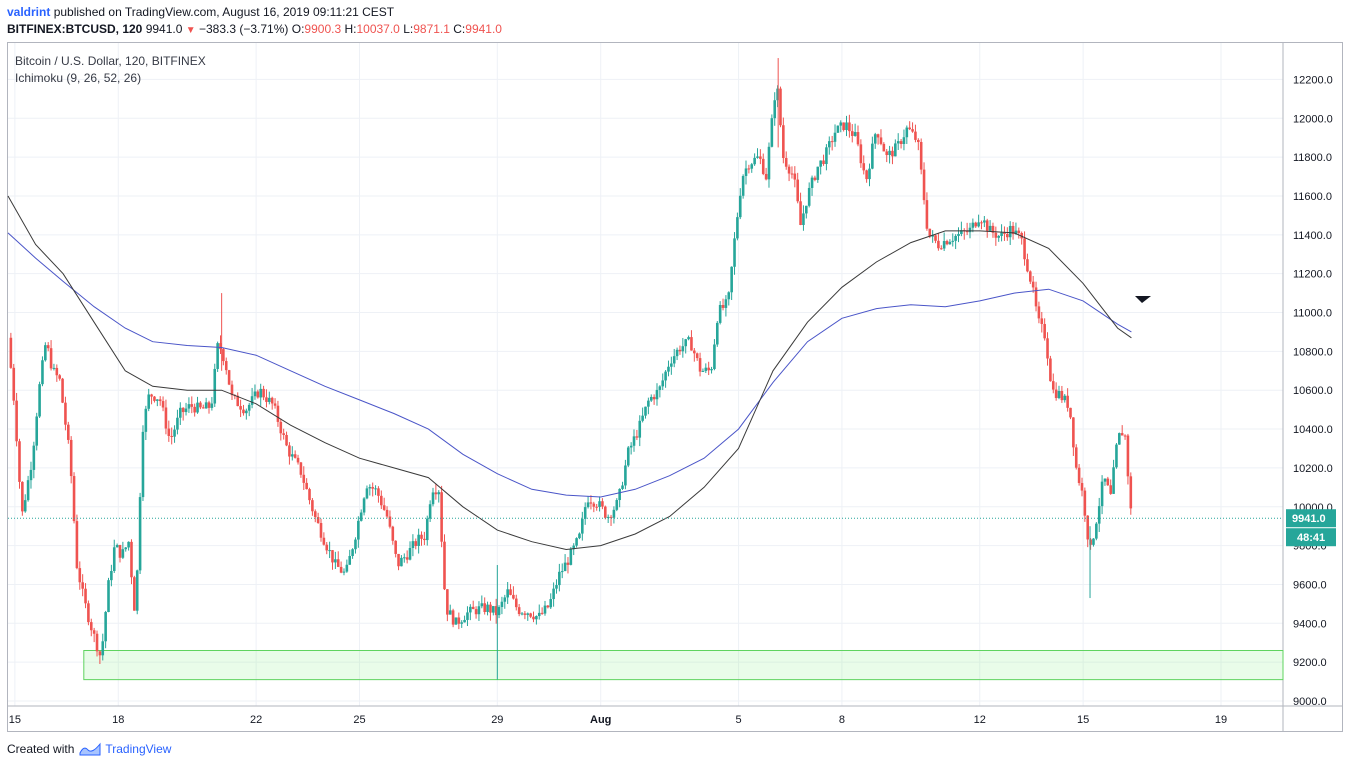 Image resolution: width=1351 pixels, height=768 pixels. I want to click on price-tick-label: 9600.0, so click(1310, 585).